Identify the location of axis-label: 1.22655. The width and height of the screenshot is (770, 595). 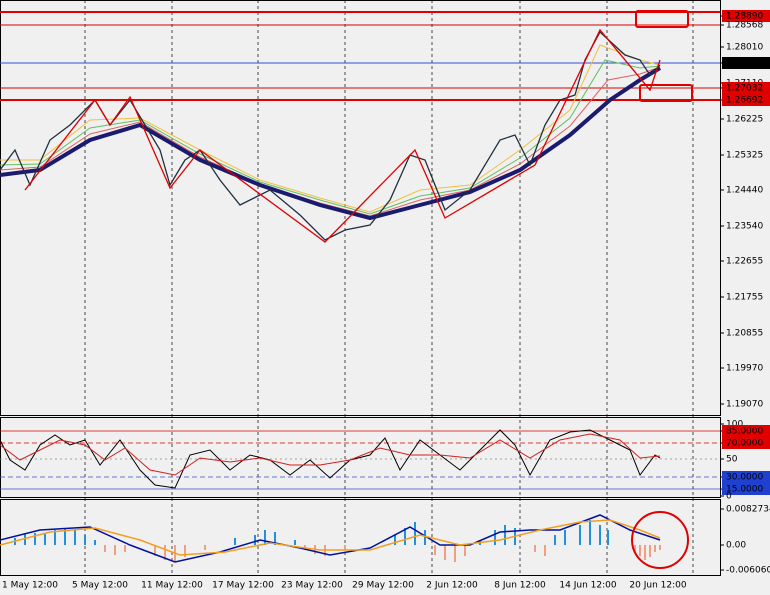
(744, 262).